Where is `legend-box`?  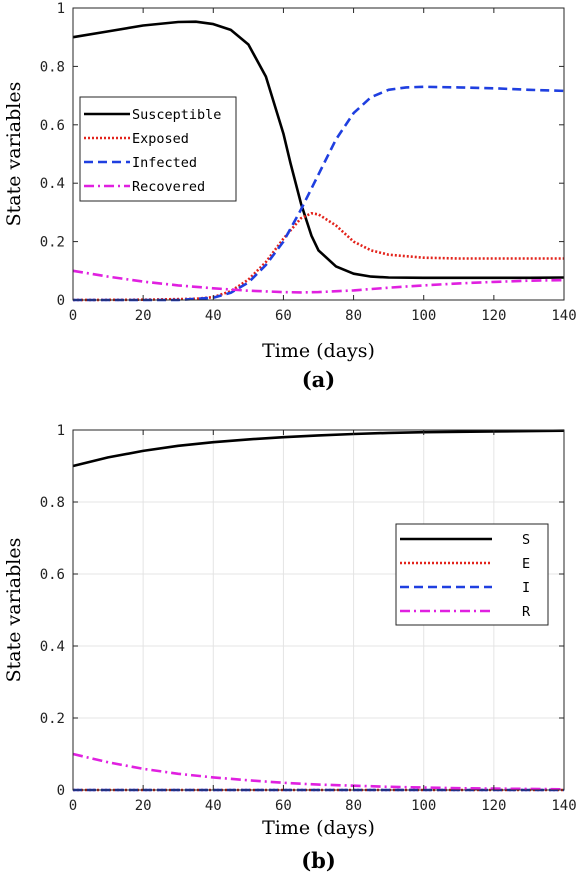 legend-box is located at coordinates (472, 574).